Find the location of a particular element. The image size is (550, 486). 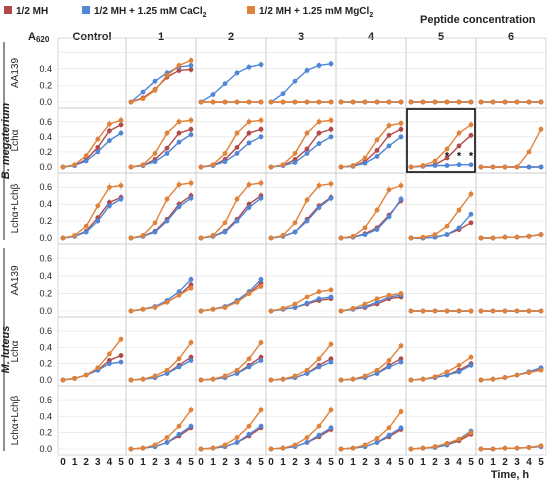

y-tick-label: 0.2 is located at coordinates (45, 364).